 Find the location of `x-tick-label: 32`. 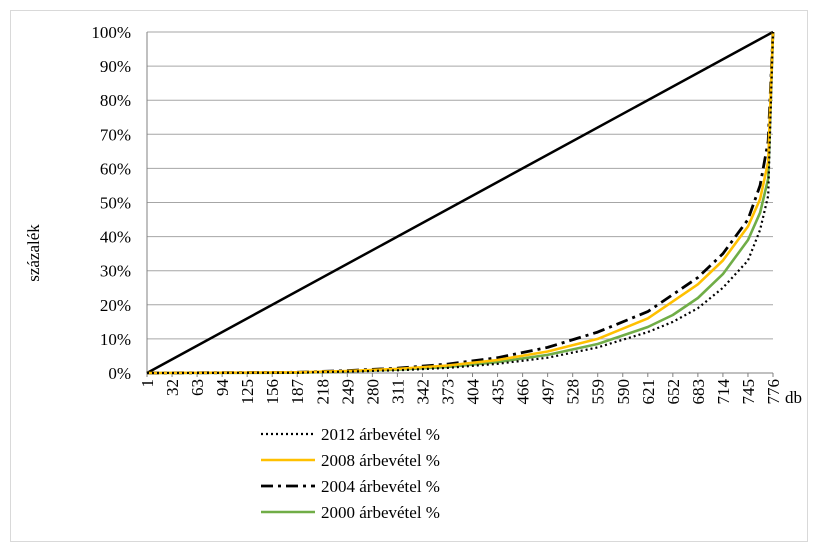

x-tick-label: 32 is located at coordinates (172, 387).